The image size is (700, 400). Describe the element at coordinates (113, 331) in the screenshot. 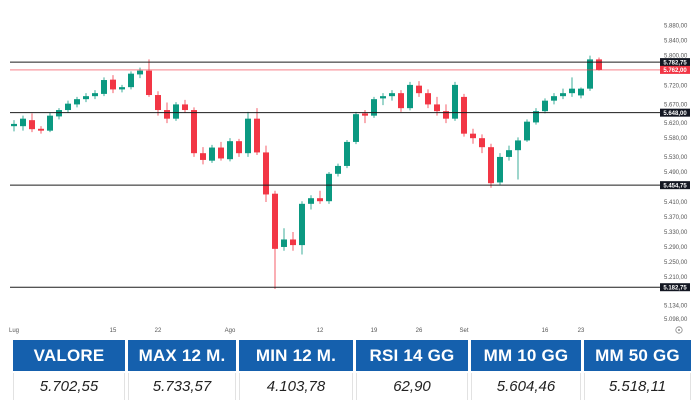

I see `x-tick-label: 15` at that location.